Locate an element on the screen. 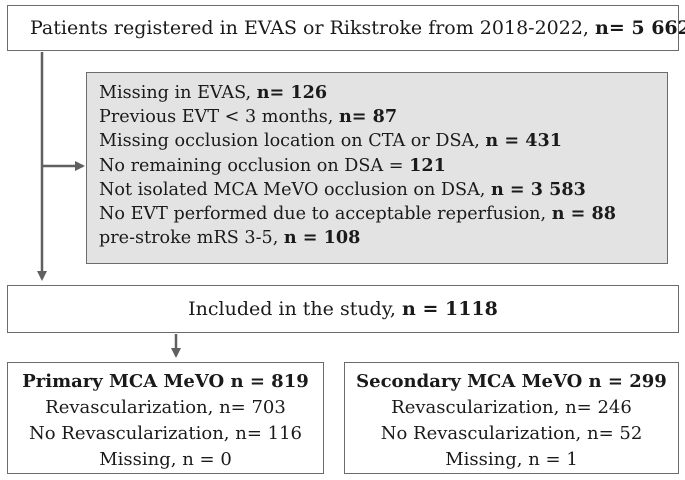  exclusion-count: n = 88 is located at coordinates (583, 214).